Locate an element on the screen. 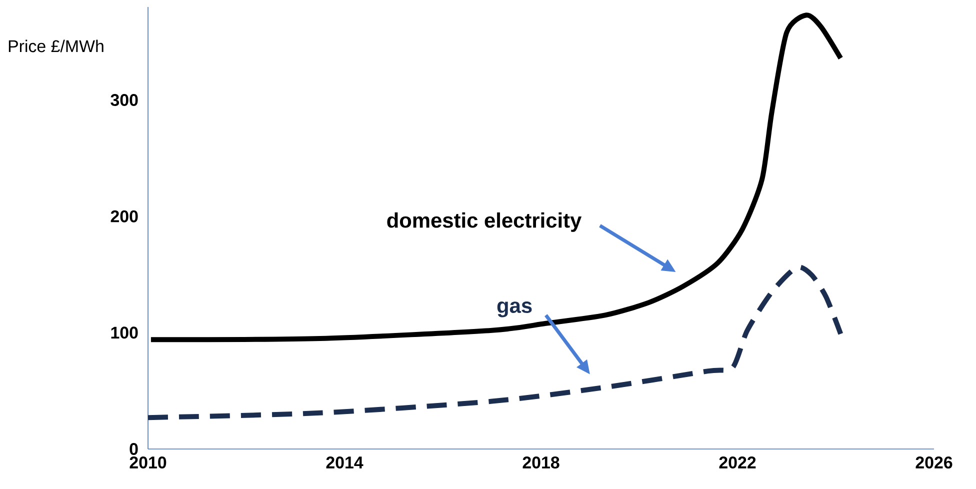 The height and width of the screenshot is (489, 976). x-tick-label: 2018 is located at coordinates (541, 462).